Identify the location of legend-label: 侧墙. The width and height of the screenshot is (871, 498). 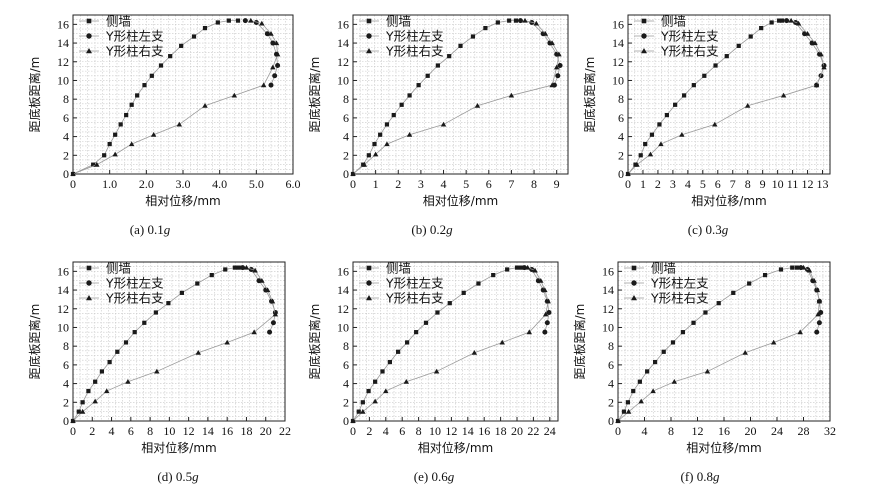
(118, 268).